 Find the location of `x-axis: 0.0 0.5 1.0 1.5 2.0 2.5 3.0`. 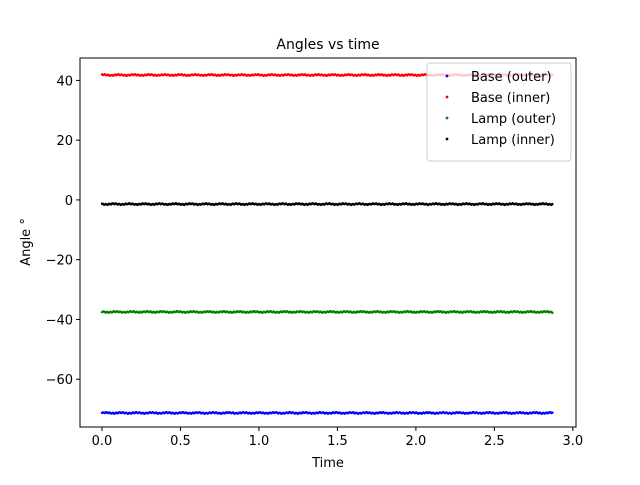

x-axis: 0.0 0.5 1.0 1.5 2.0 2.5 3.0 is located at coordinates (338, 438).